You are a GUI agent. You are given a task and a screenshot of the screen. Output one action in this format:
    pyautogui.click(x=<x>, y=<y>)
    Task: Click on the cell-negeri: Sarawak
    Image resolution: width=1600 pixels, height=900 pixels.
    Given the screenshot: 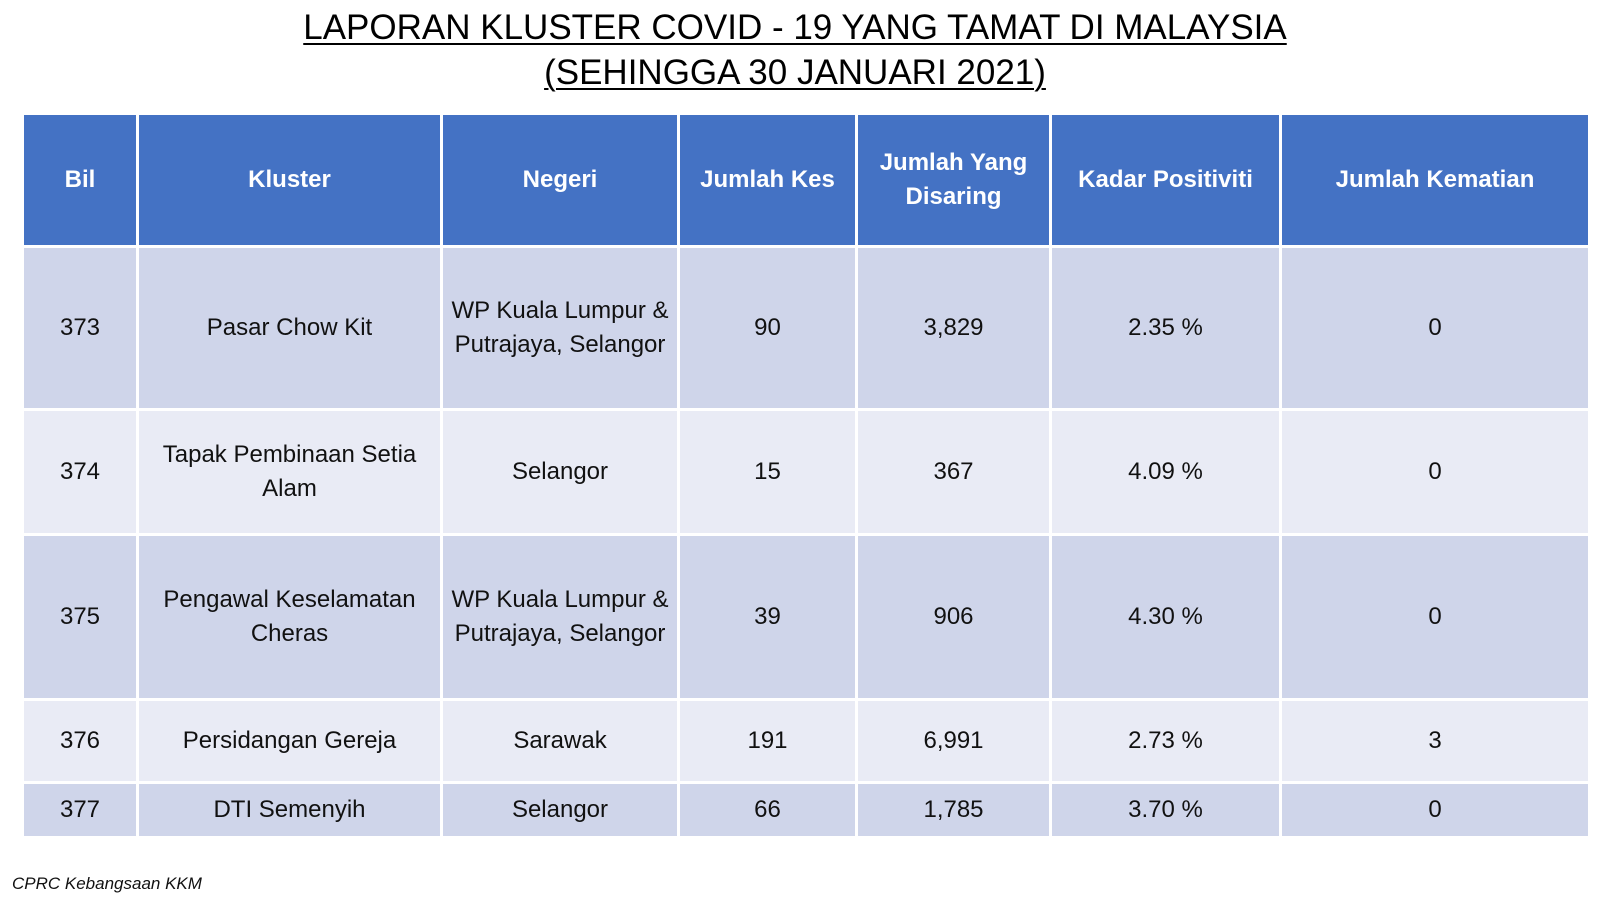 What is the action you would take?
    pyautogui.click(x=560, y=741)
    